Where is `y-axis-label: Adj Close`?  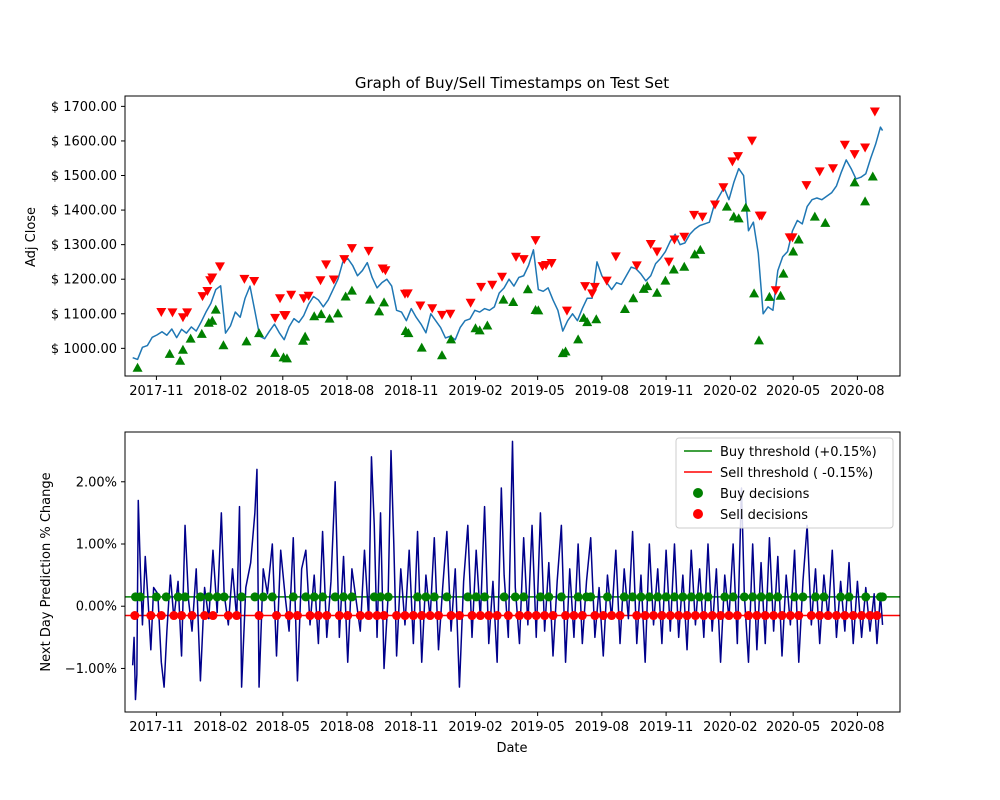
y-axis-label: Adj Close is located at coordinates (31, 237).